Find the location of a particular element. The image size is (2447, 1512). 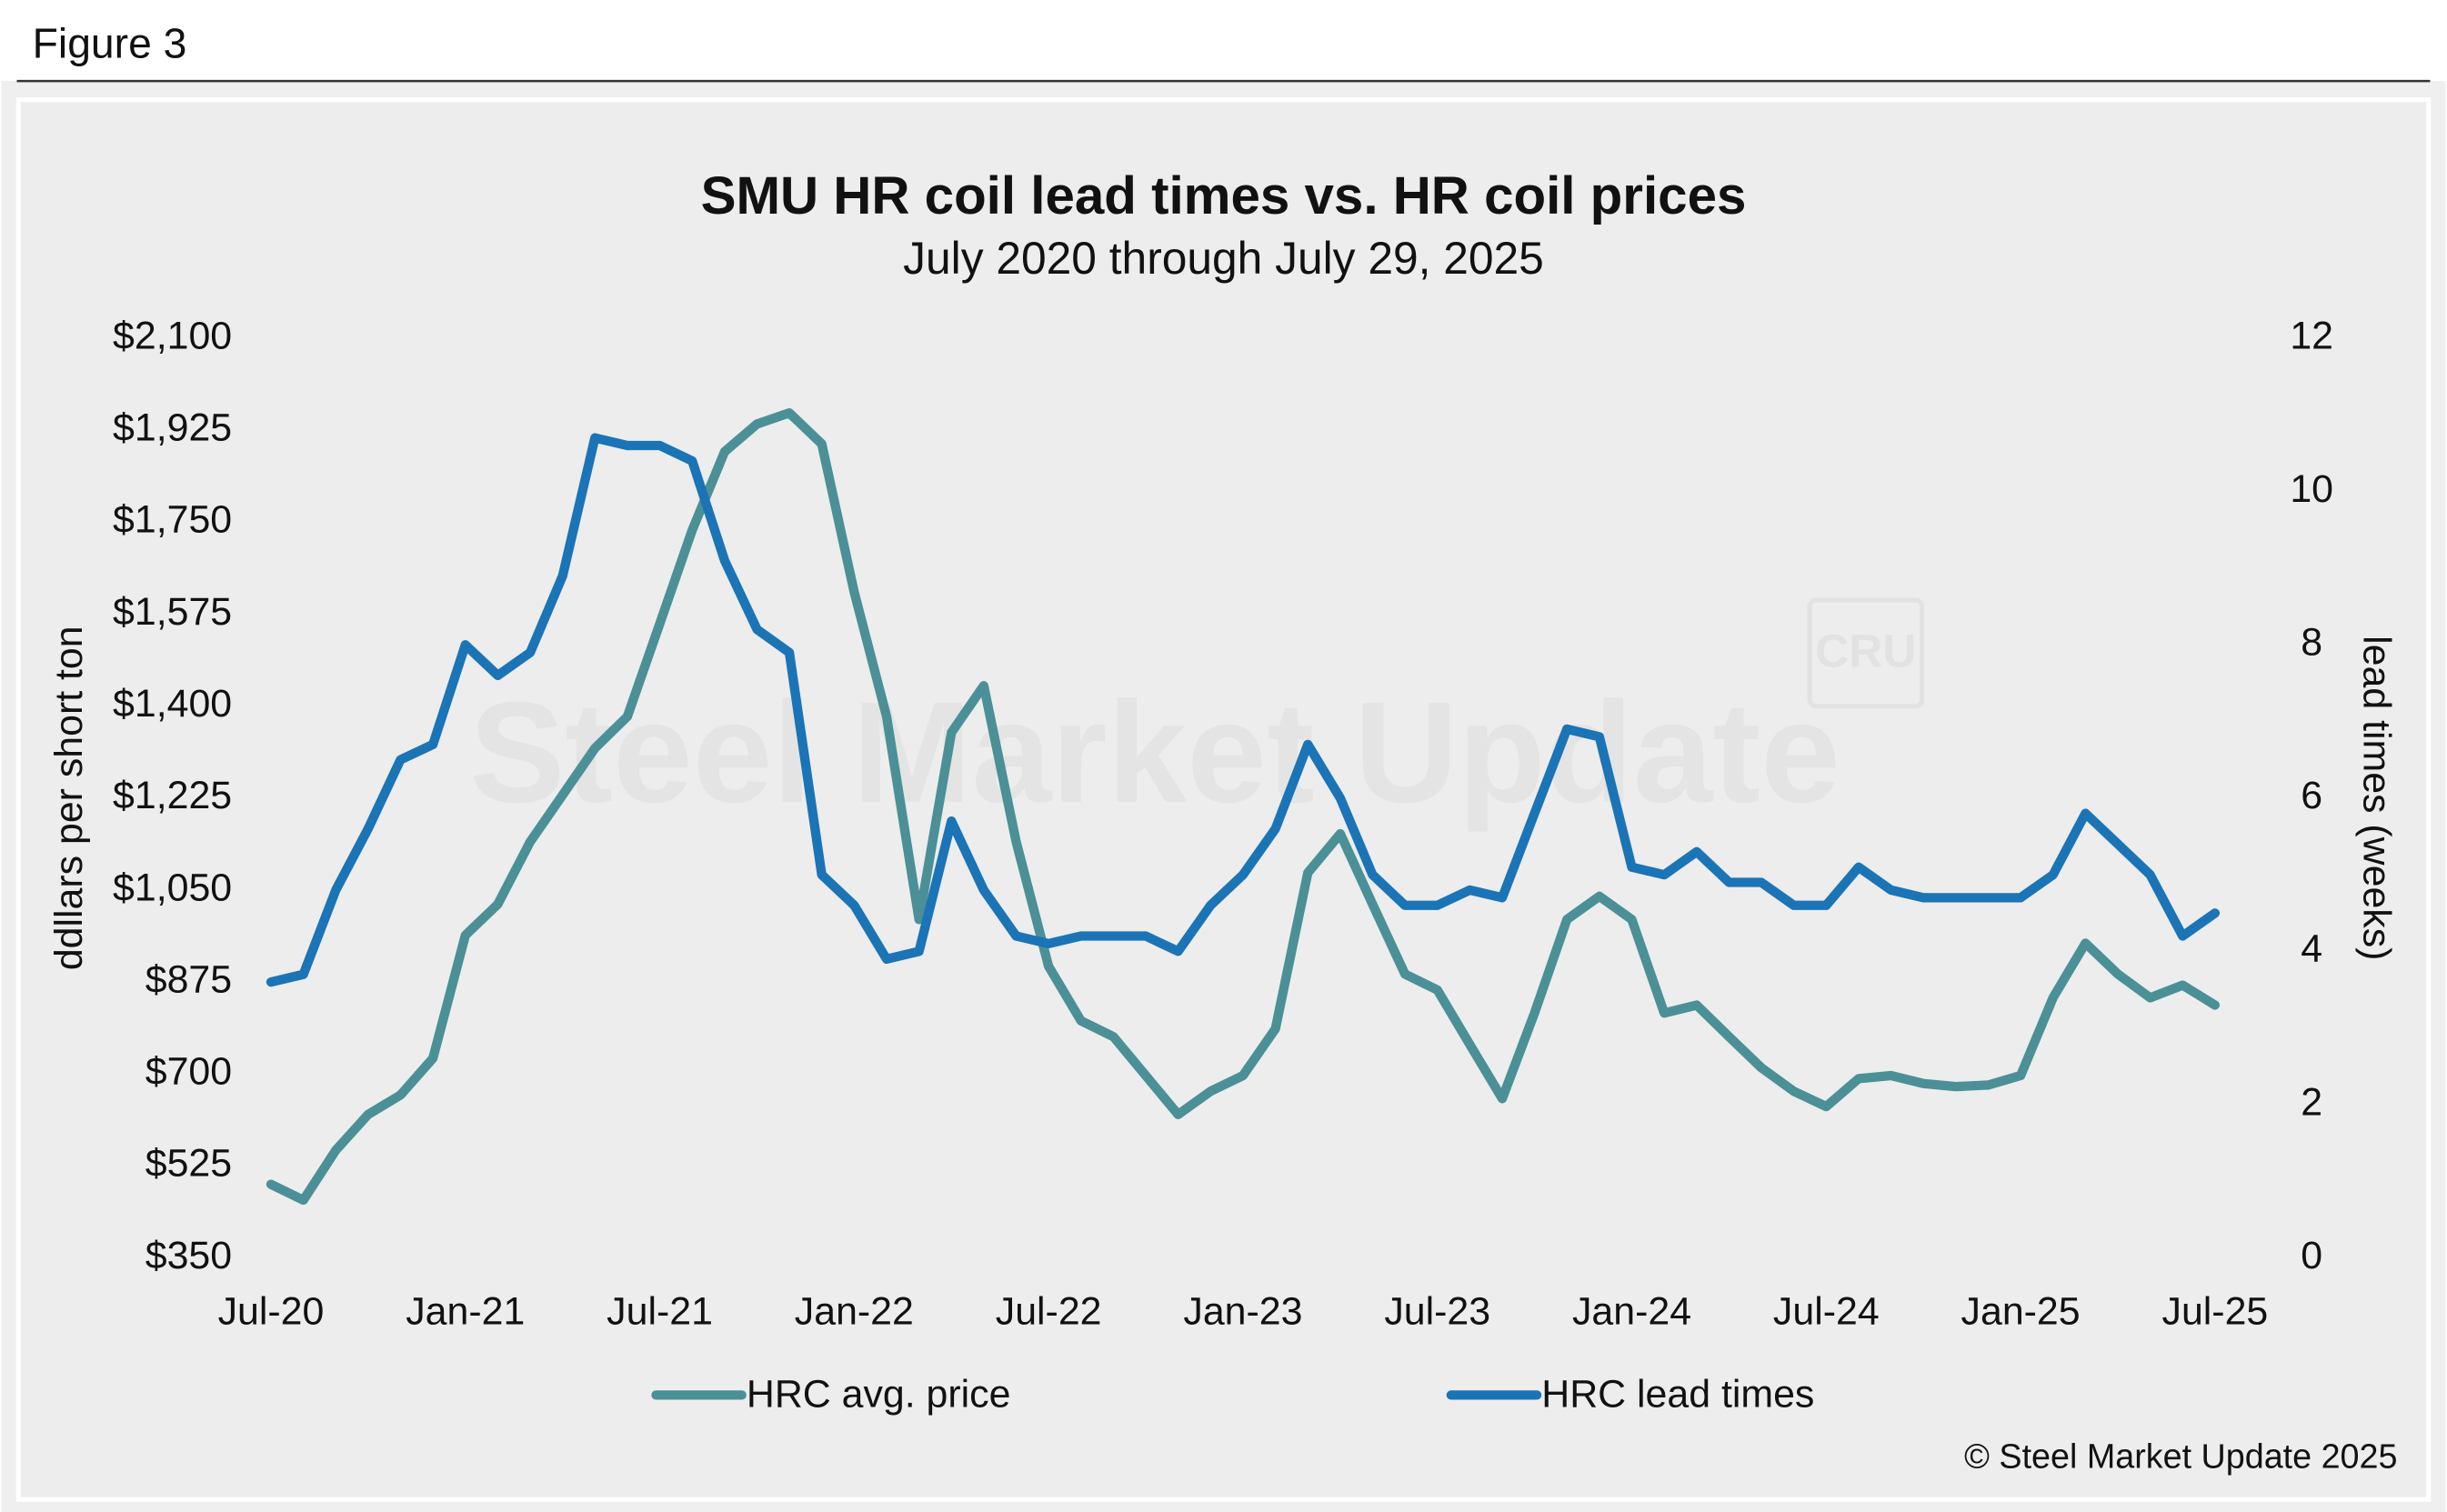

y2-tick-label: 8 is located at coordinates (2312, 643).